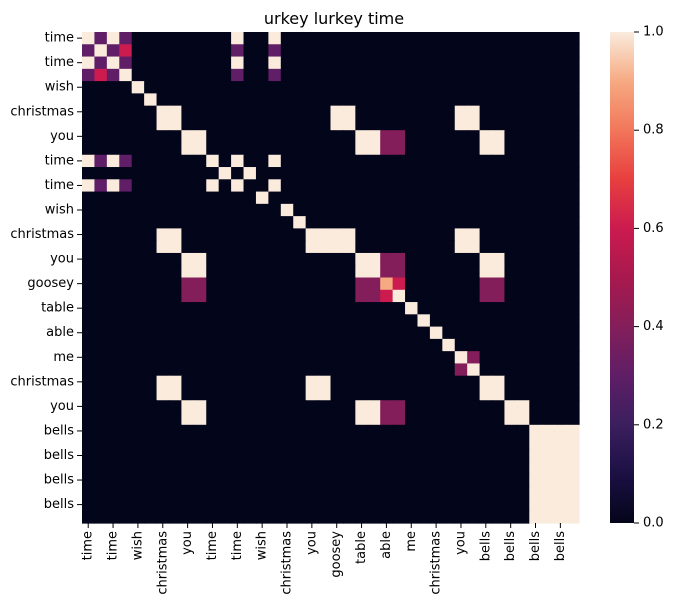  Describe the element at coordinates (460, 543) in the screenshot. I see `x-tick-label: you` at that location.